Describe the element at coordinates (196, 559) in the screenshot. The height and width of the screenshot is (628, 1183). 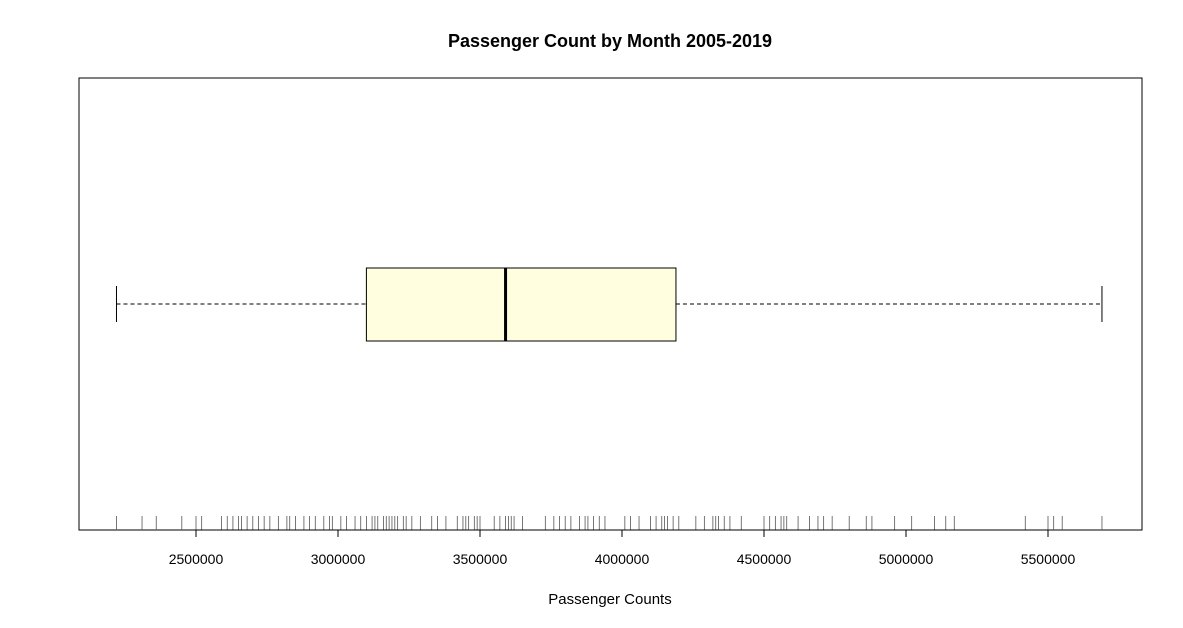
I see `x-tick-label: 2500000` at that location.